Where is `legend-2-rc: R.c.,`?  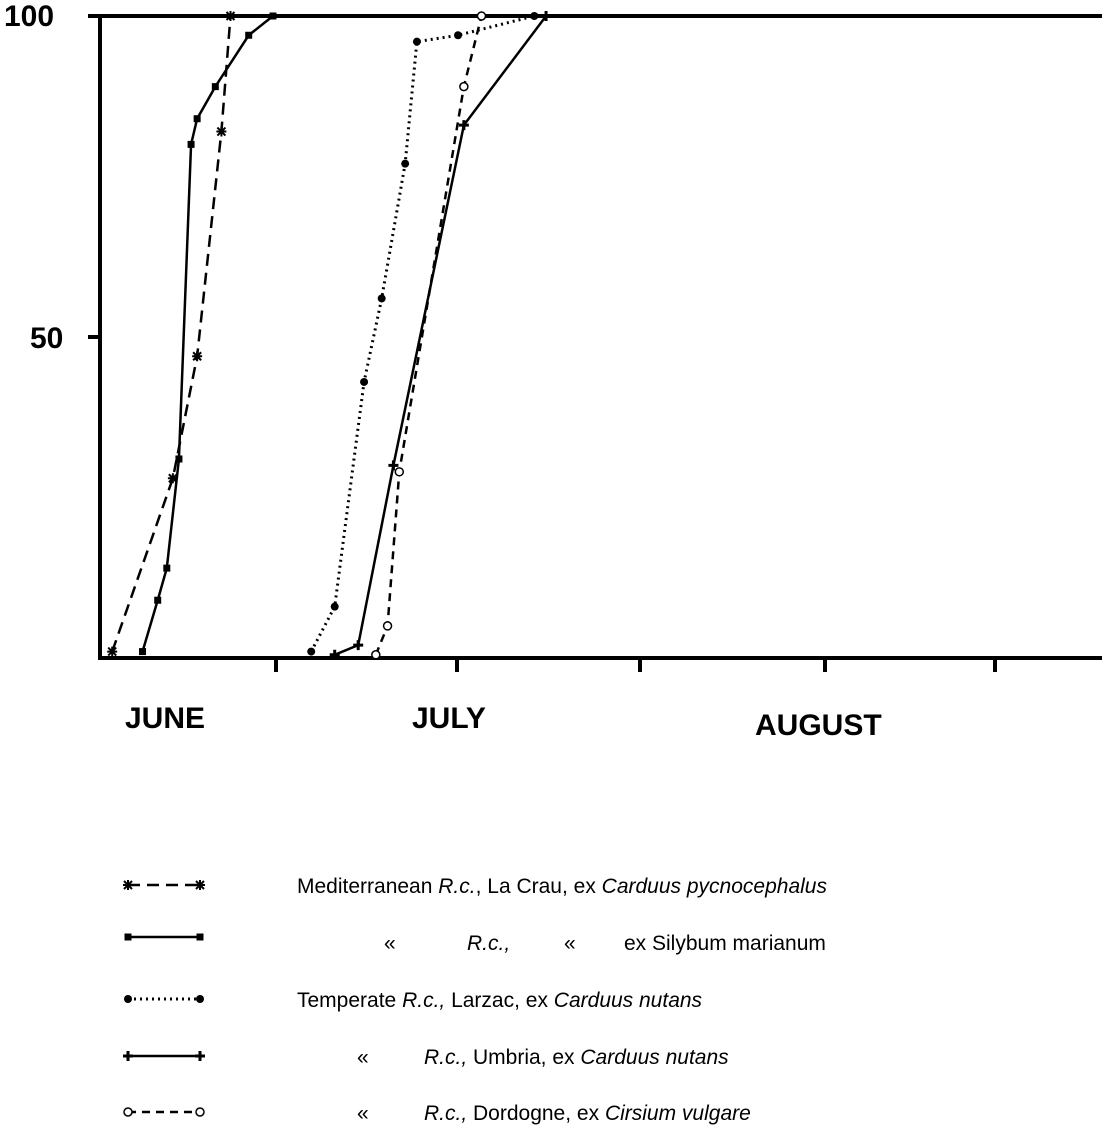 legend-2-rc: R.c., is located at coordinates (423, 1000).